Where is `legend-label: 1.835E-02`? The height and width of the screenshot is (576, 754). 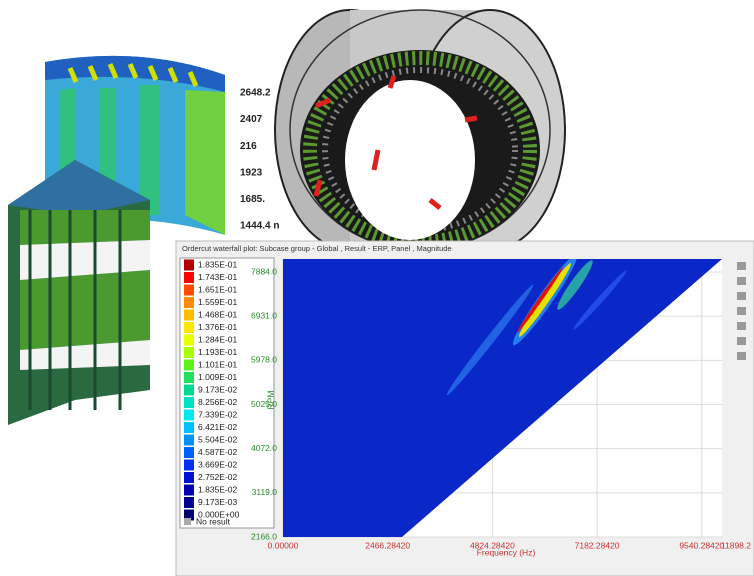
legend-label: 1.835E-02 is located at coordinates (217, 489).